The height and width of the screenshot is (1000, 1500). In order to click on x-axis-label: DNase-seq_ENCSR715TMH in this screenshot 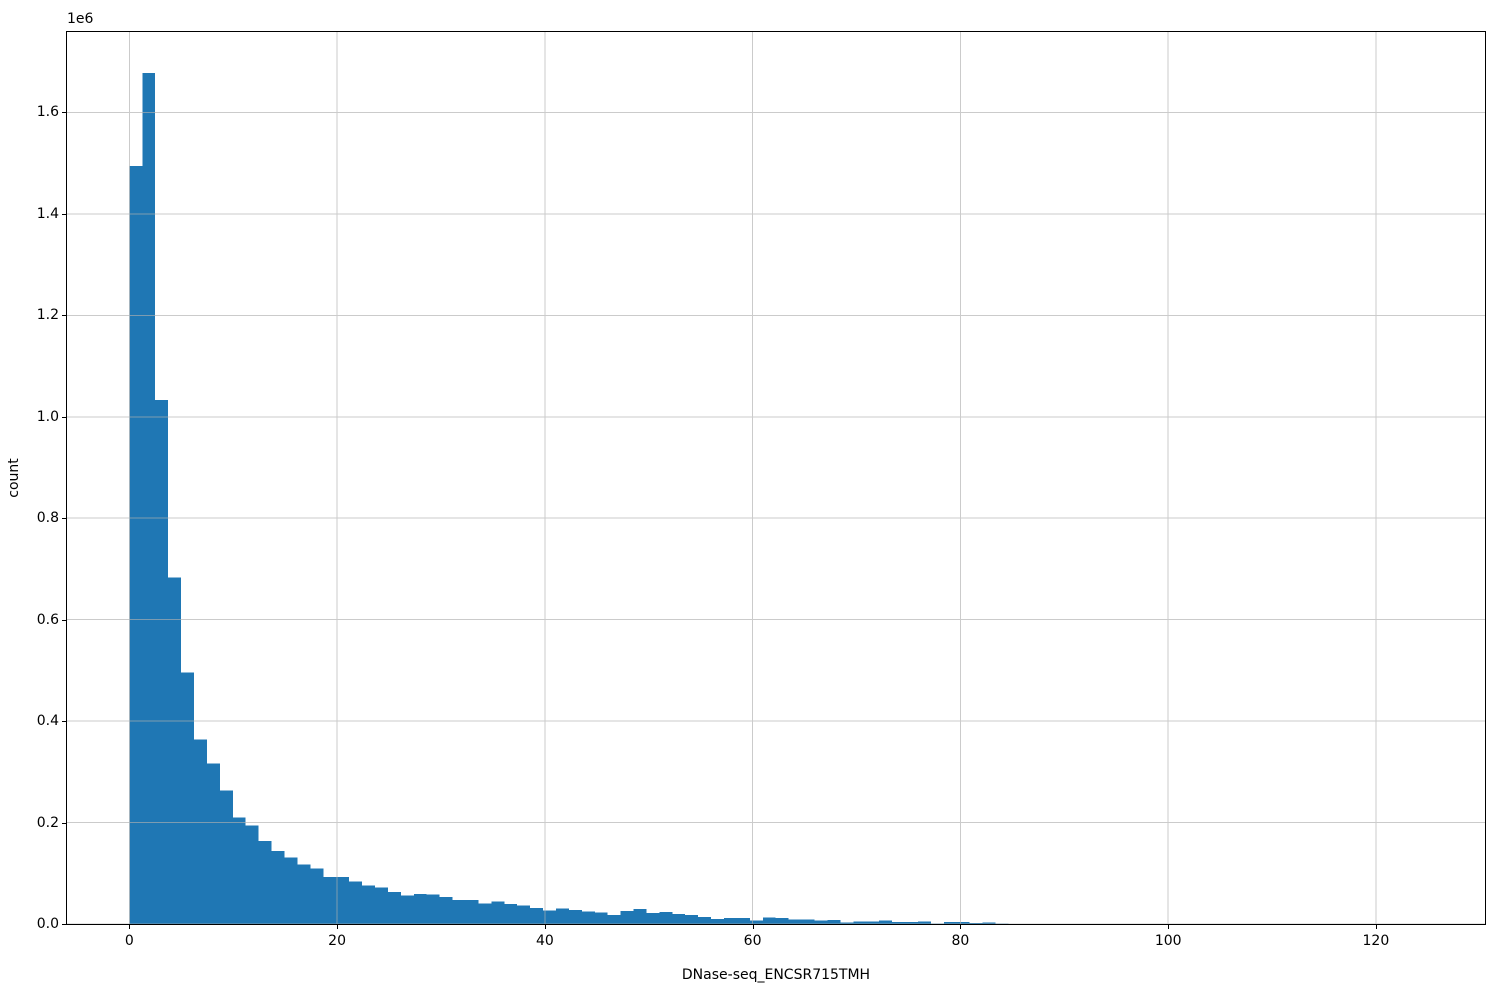, I will do `click(776, 975)`.